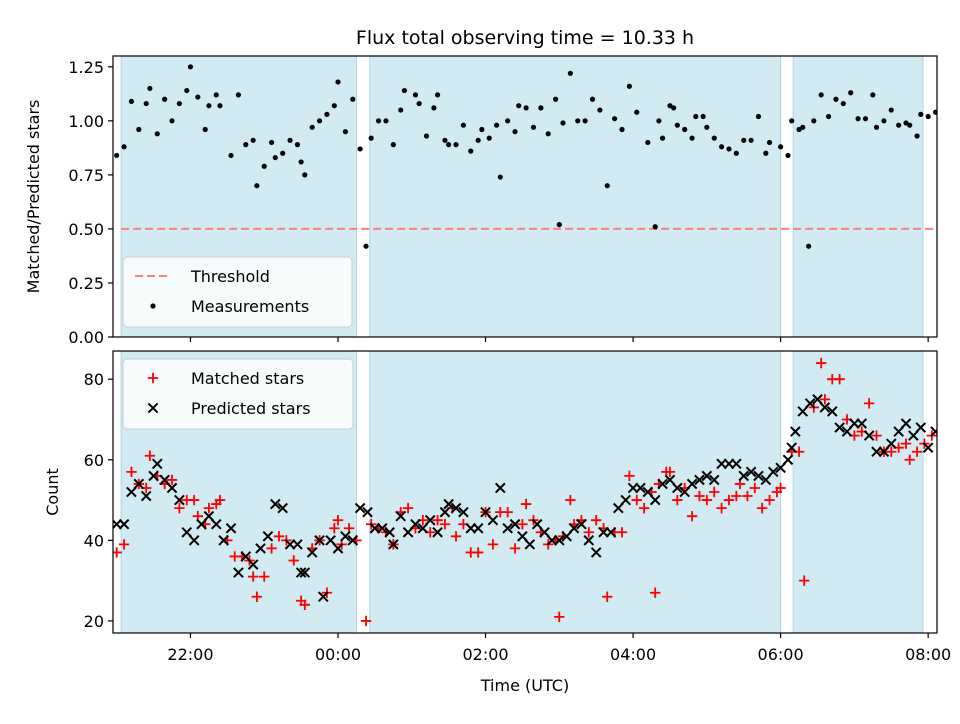 The image size is (960, 724). I want to click on legend: Threshold Measurements, so click(237, 292).